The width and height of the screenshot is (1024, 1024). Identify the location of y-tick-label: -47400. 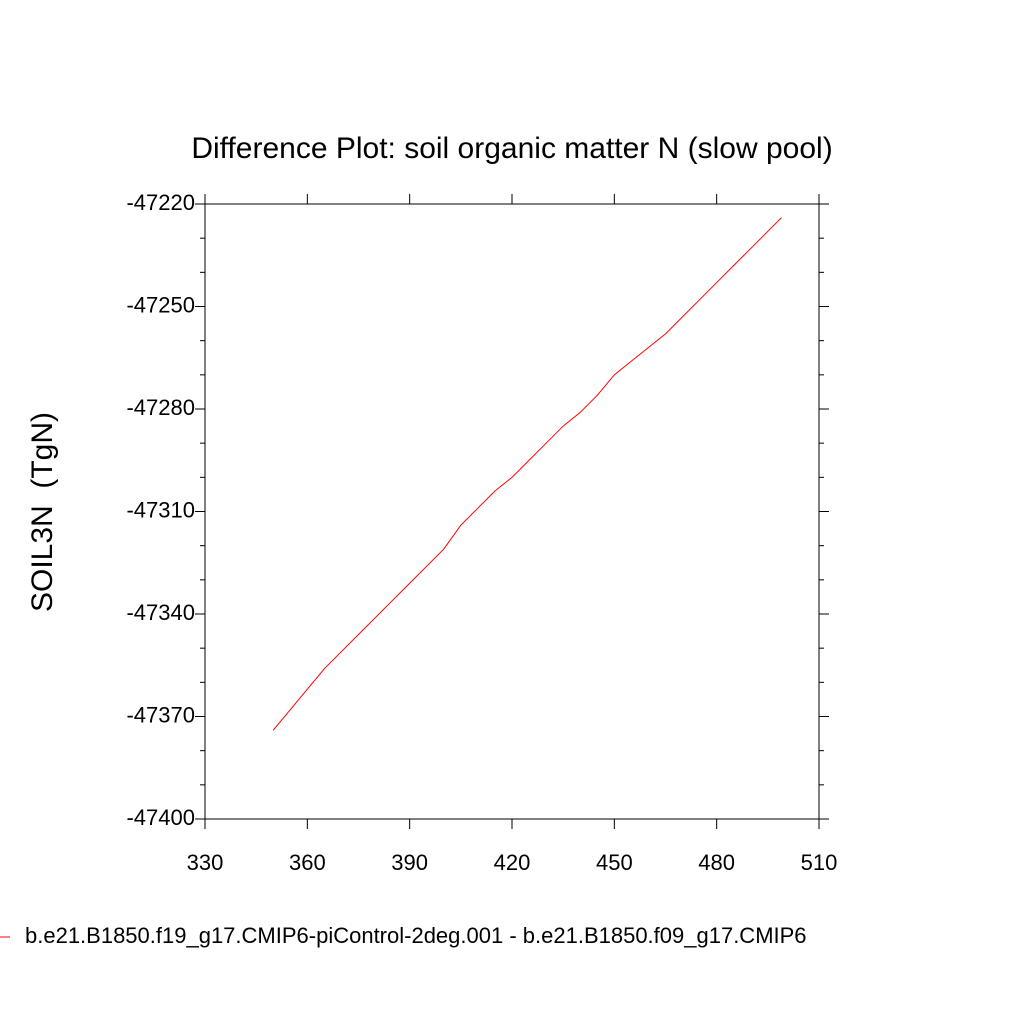
(160, 817).